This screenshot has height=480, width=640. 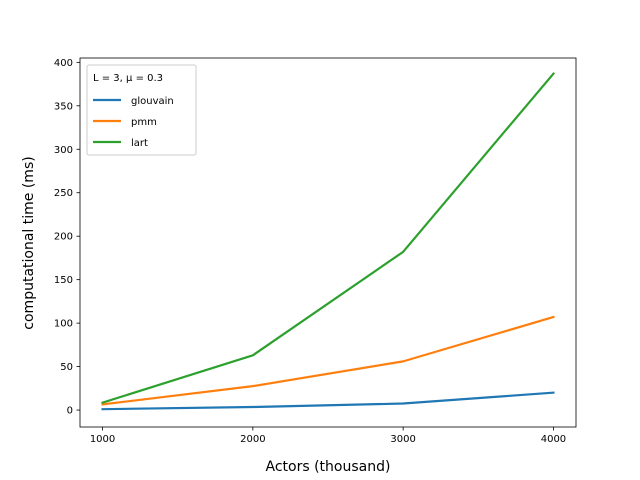 I want to click on x-tick-label: 3000, so click(x=402, y=439).